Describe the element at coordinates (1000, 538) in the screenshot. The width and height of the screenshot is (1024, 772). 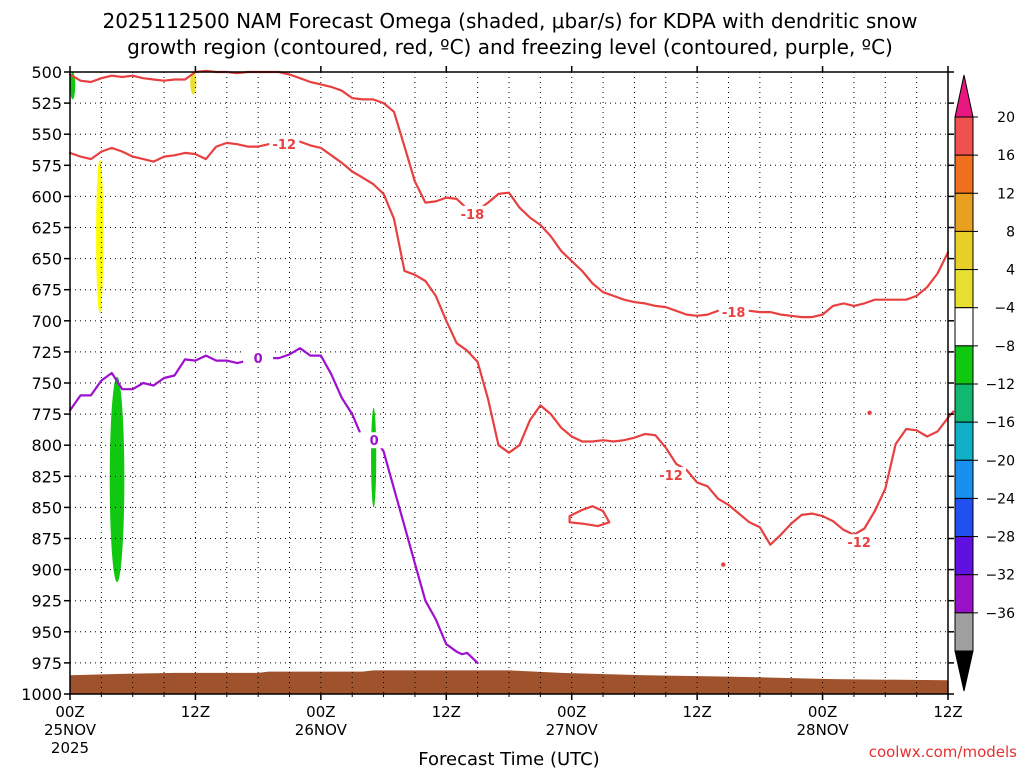
I see `colorbar-label: −28` at that location.